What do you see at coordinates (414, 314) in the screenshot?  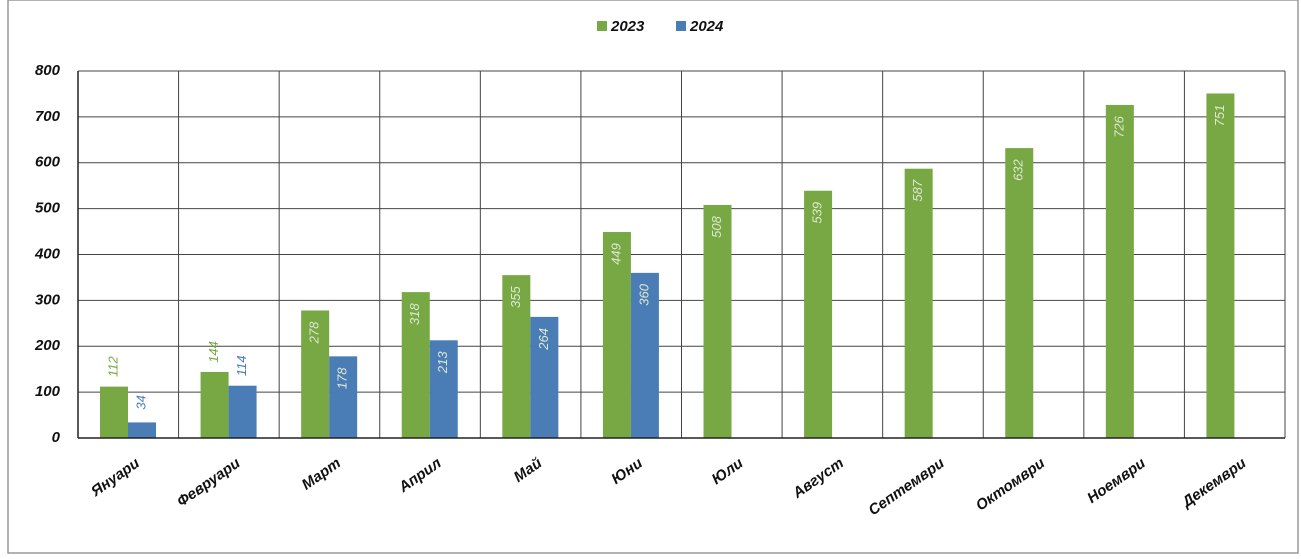 I see `data-label: 318` at bounding box center [414, 314].